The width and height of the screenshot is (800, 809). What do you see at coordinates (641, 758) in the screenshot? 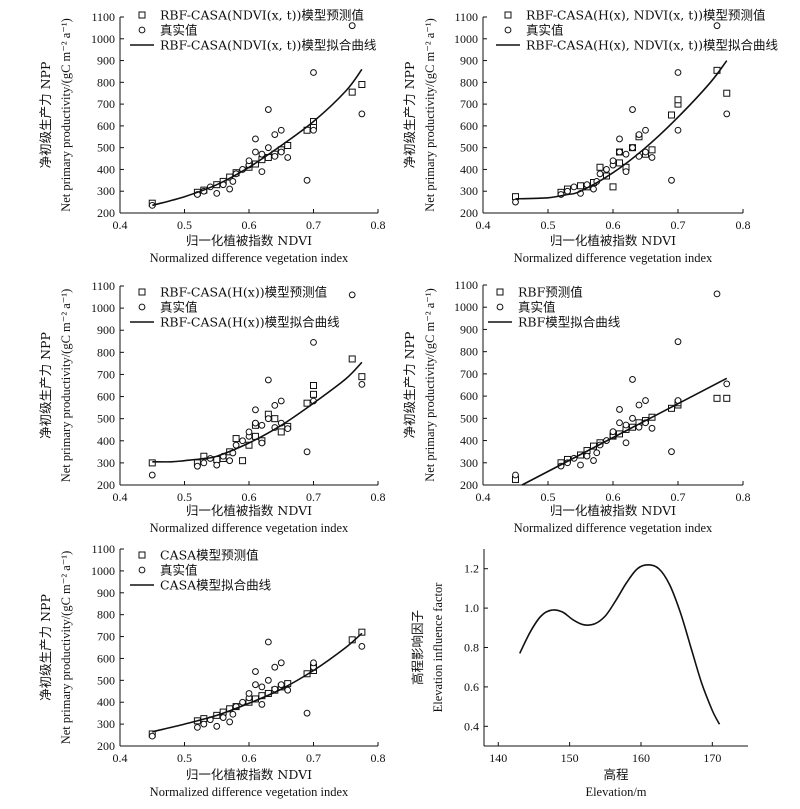
I see `x-tick-label: 160` at bounding box center [641, 758].